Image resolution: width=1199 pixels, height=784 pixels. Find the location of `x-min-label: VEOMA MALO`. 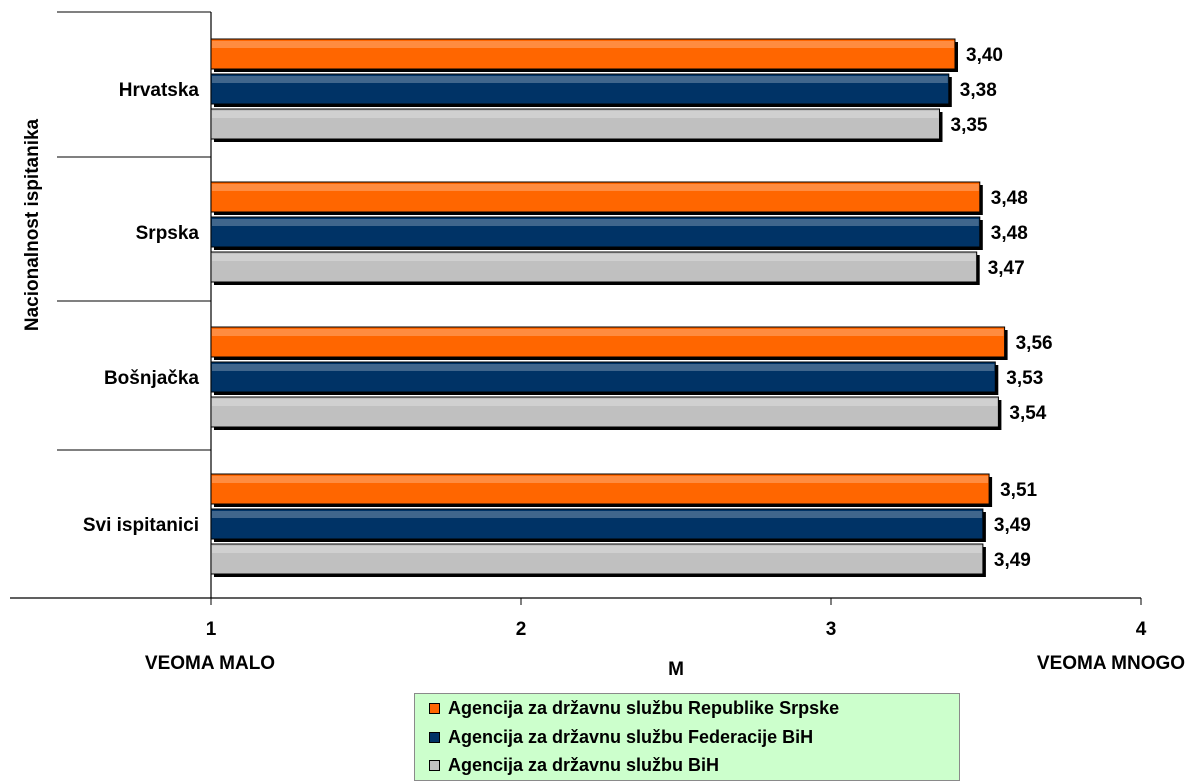

x-min-label: VEOMA MALO is located at coordinates (210, 663).